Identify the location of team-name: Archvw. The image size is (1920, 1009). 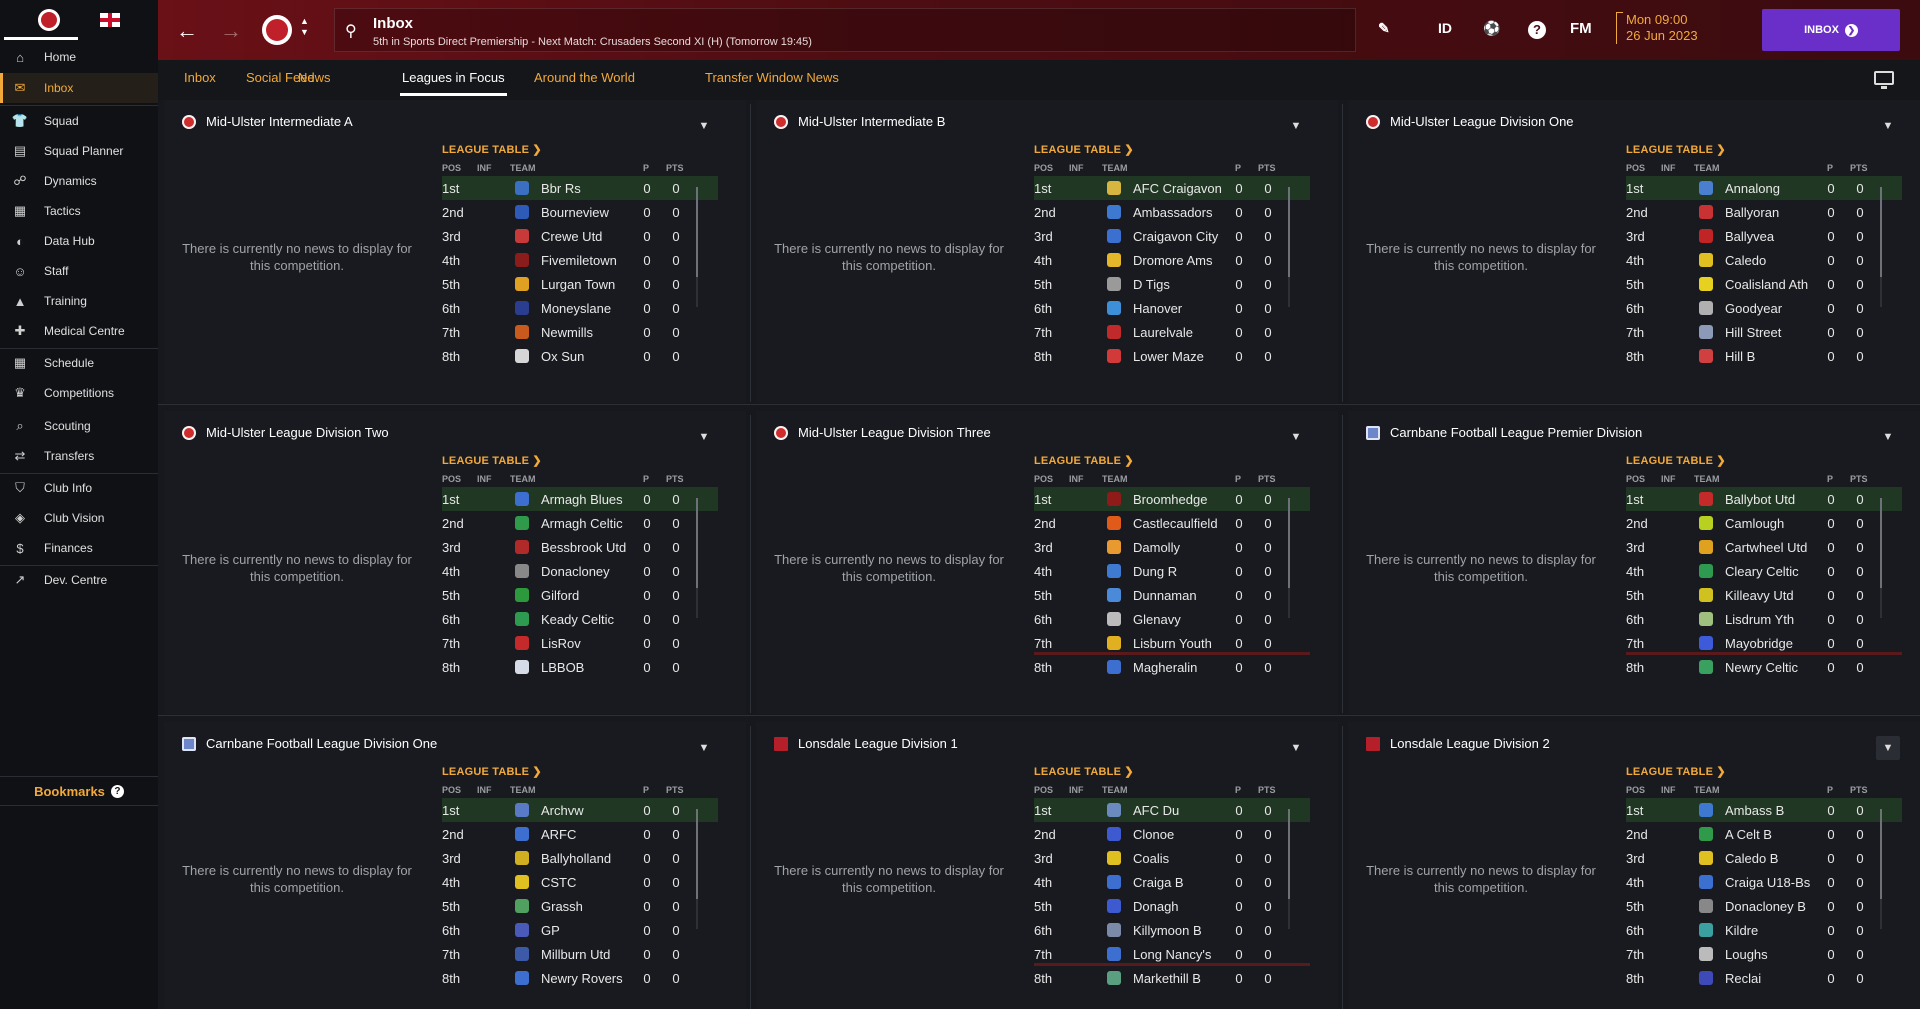
(562, 810).